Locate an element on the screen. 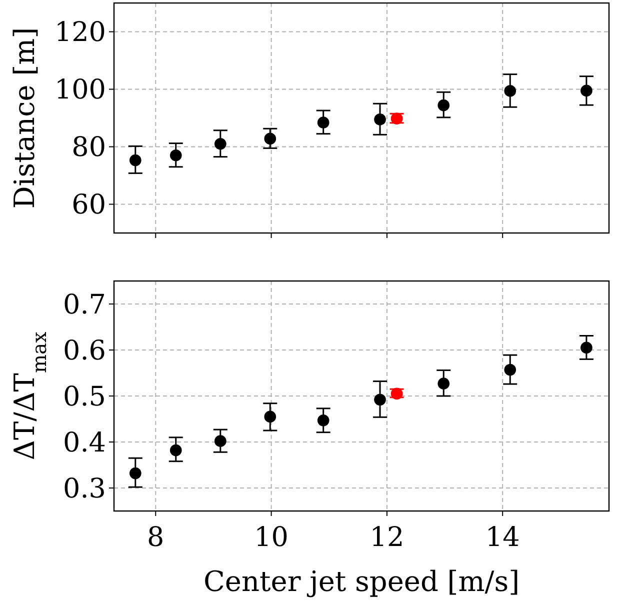 The width and height of the screenshot is (627, 601). y-tick-label: 0.7 is located at coordinates (84, 304).